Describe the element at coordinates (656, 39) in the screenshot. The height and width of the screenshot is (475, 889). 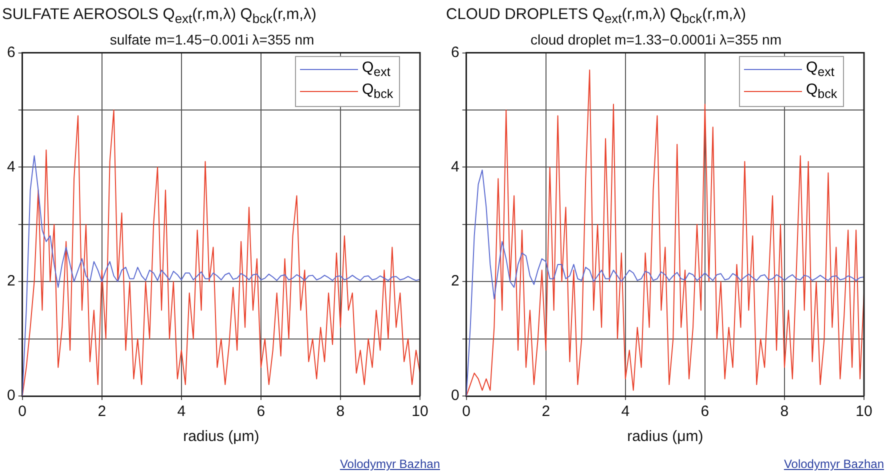
I see `chart-subtitle: cloud droplet m=1.33−0.0001i λ=355 nm` at that location.